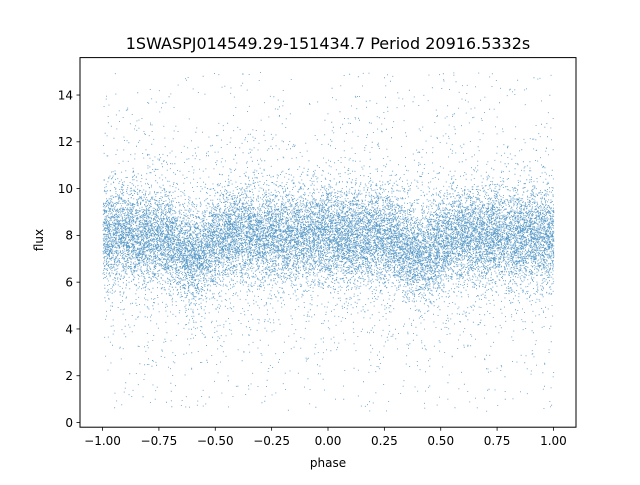  I want to click on x-tick-label: 0.75, so click(497, 441).